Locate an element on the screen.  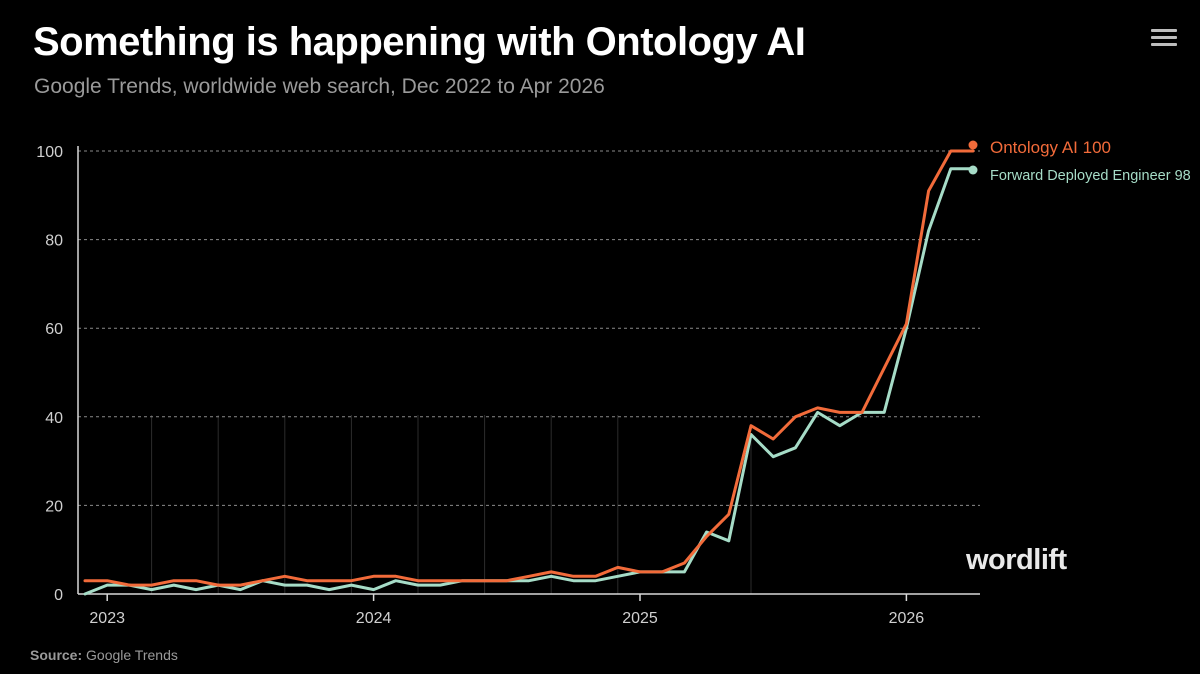
x-tick-label: 2024 is located at coordinates (374, 618).